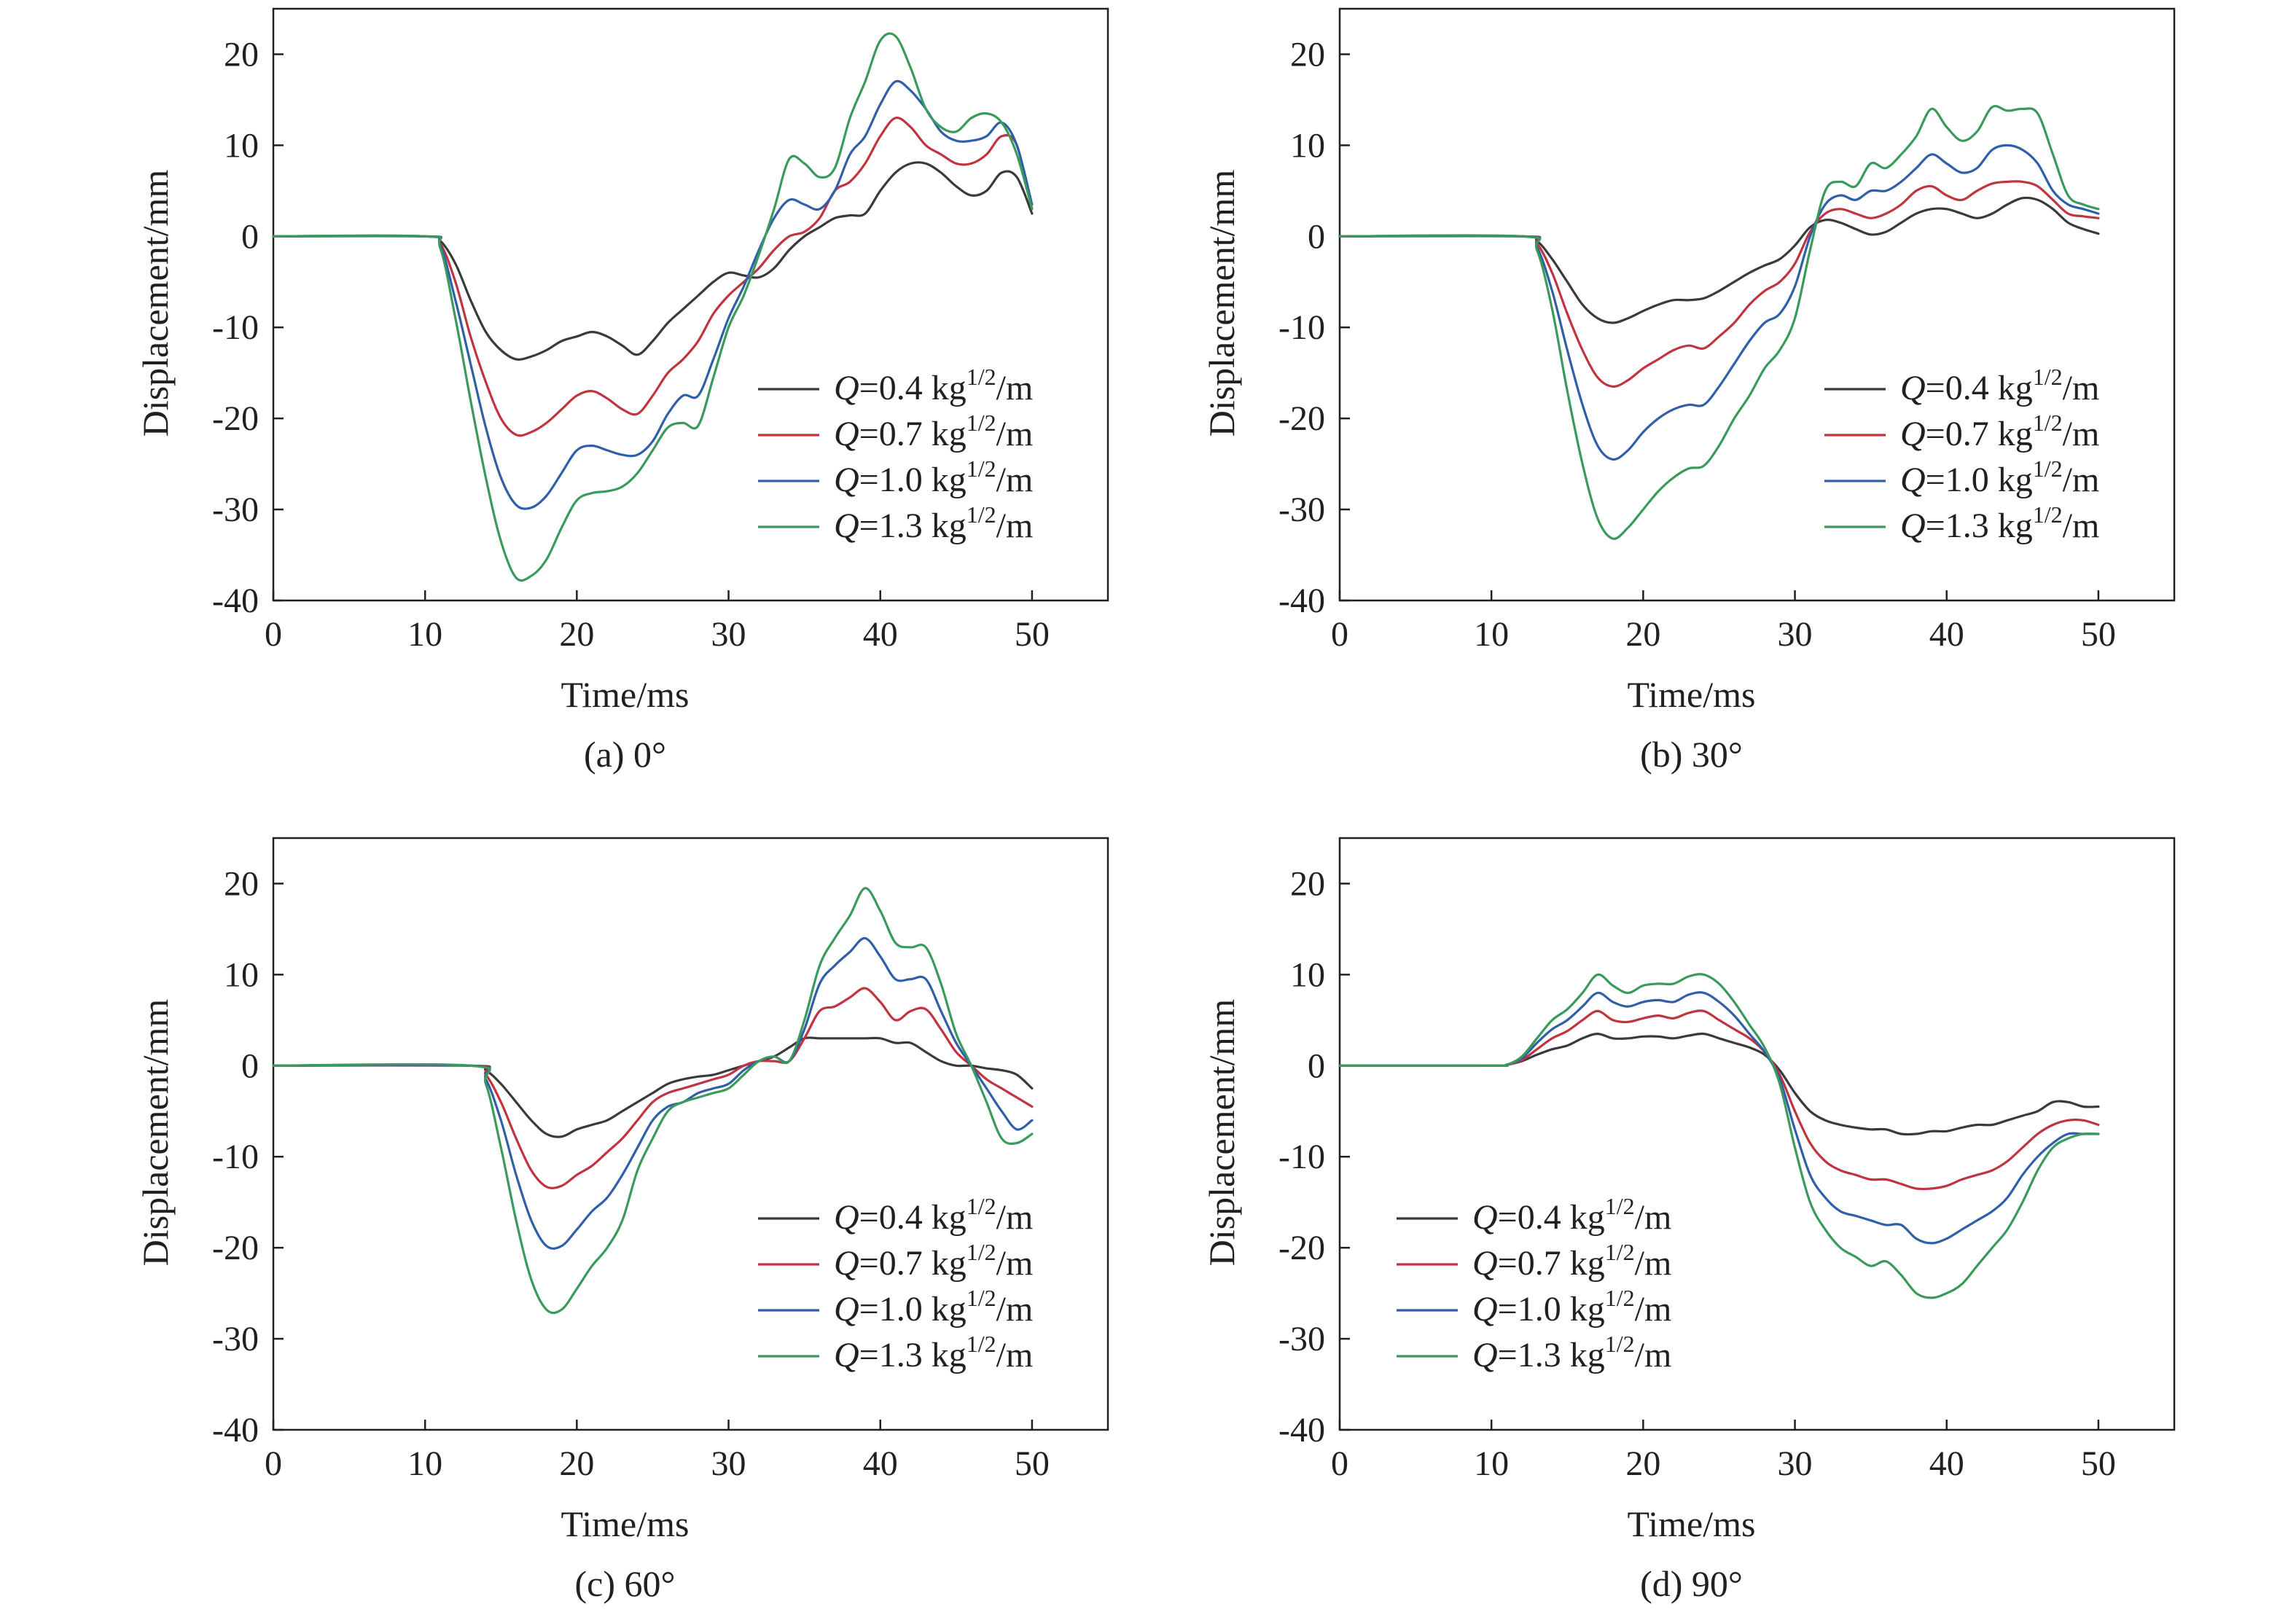  I want to click on y-axis-title: Displacement/mm, so click(155, 1133).